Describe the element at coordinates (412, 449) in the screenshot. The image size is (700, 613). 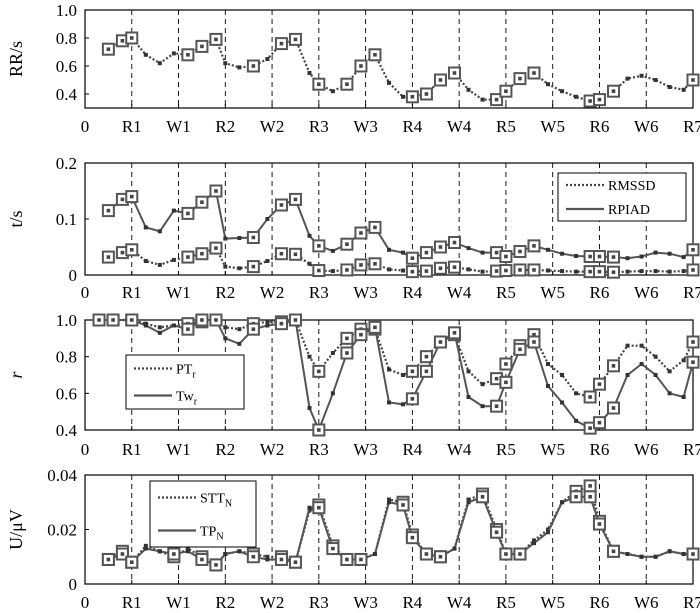
I see `x-tick-label: R4` at that location.